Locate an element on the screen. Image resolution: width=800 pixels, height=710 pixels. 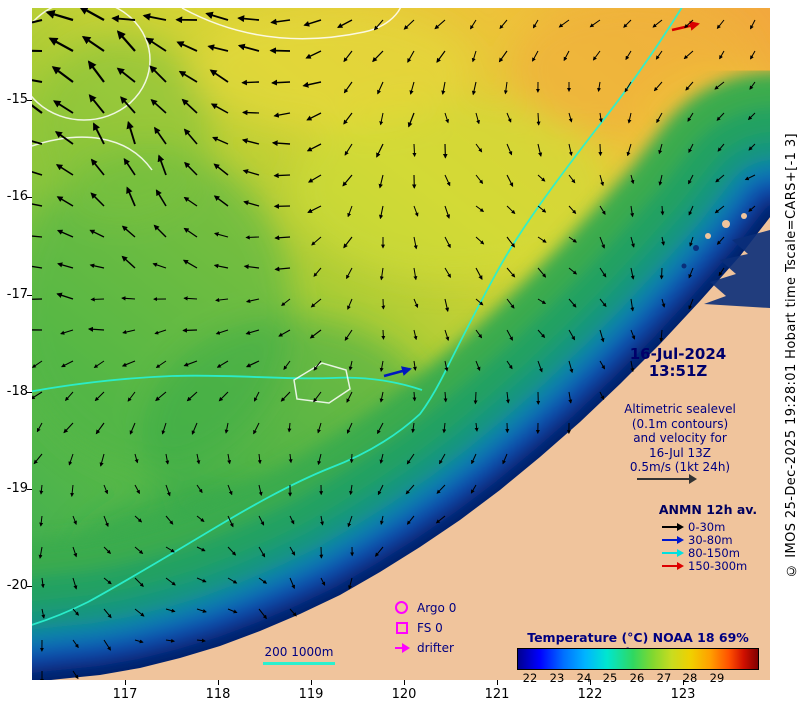
colorbar-tick: 29 is located at coordinates (717, 678).